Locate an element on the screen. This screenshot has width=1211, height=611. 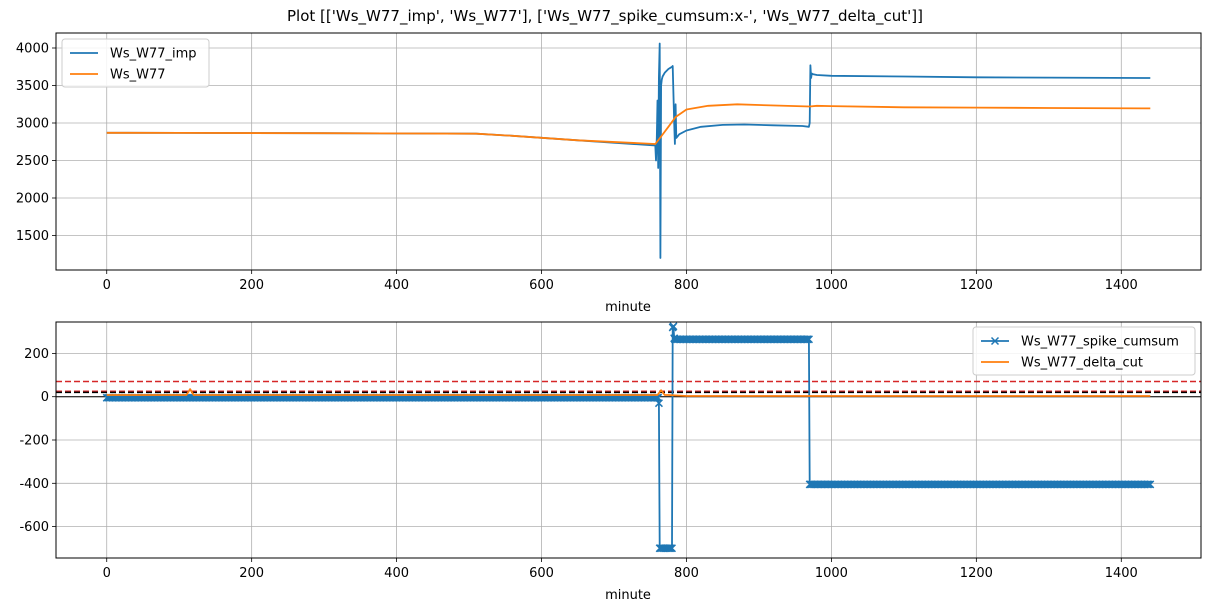
bottom-x-tick-label: 600 is located at coordinates (541, 573).